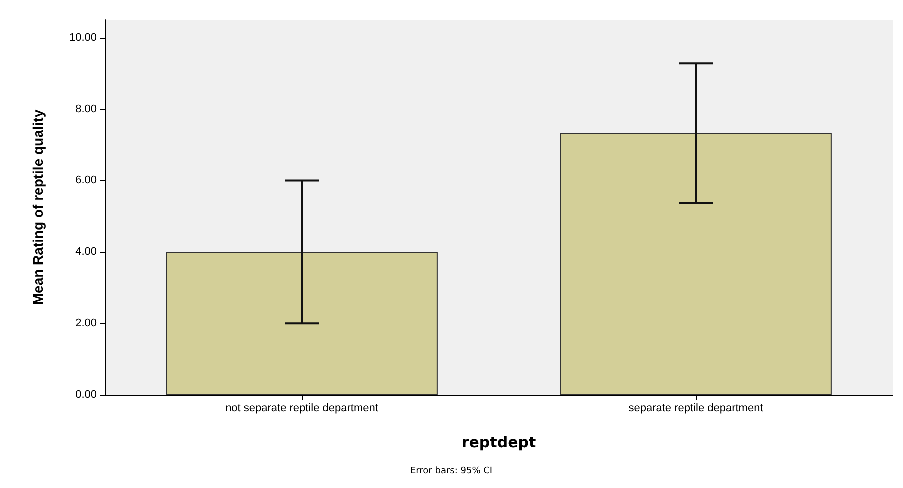 The image size is (903, 488). Describe the element at coordinates (302, 408) in the screenshot. I see `x-tick-label: not separate reptile department` at that location.